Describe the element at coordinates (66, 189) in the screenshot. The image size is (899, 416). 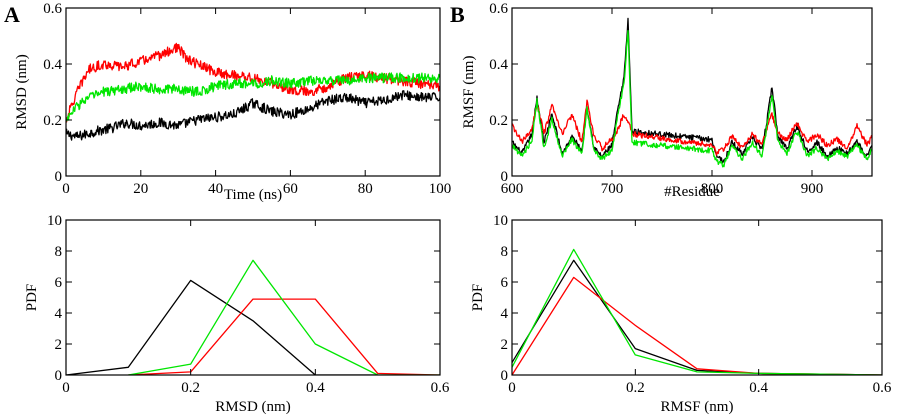
I see `rmsd-time-xtick-label: 0` at that location.